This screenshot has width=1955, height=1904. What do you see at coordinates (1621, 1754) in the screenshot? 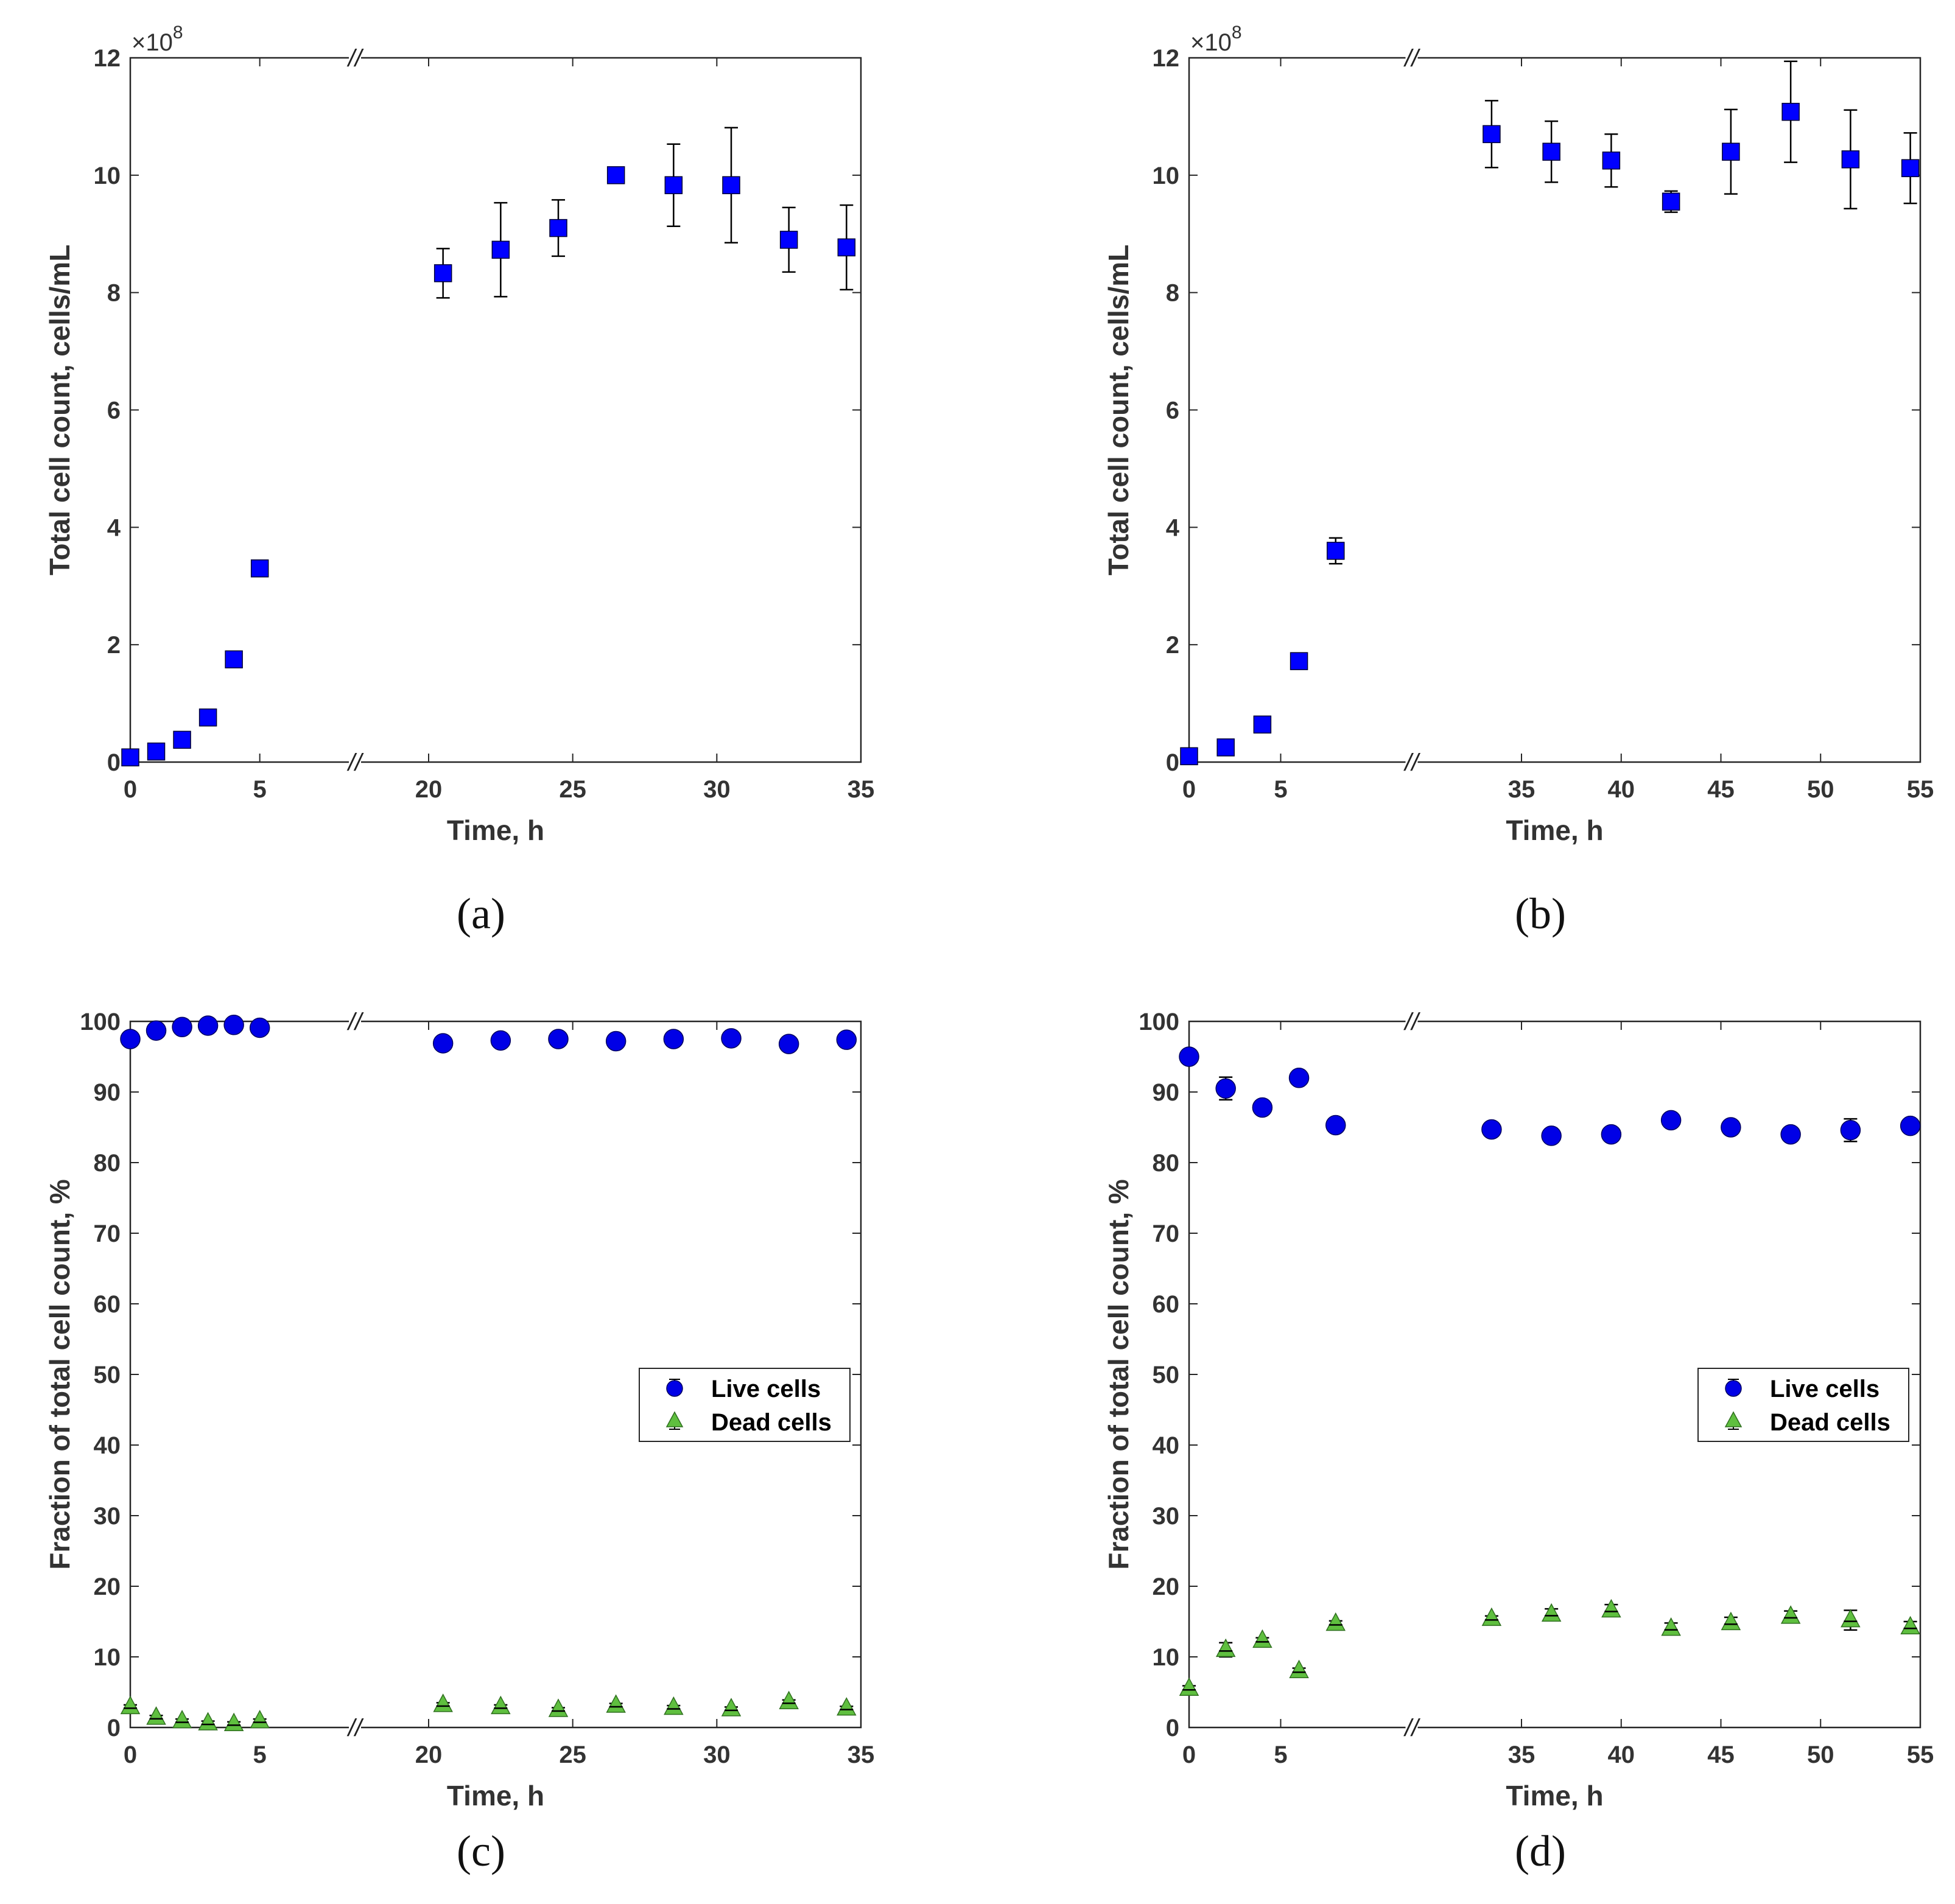
I see `x-tick-label: 40` at bounding box center [1621, 1754].